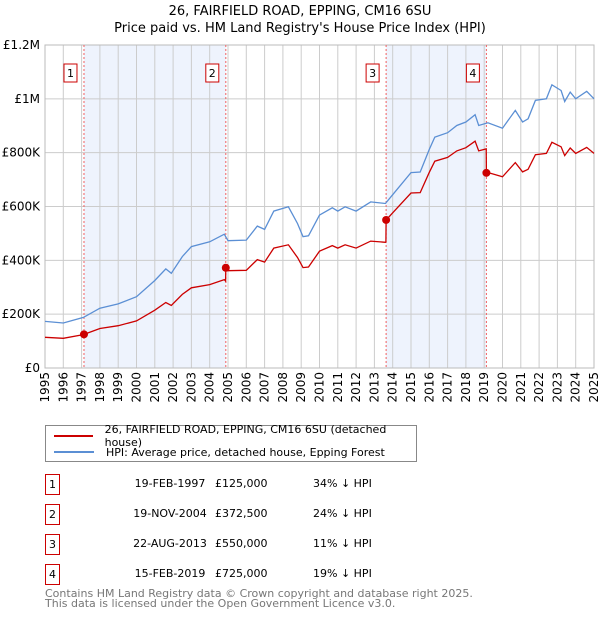 This screenshot has width=600, height=620. Describe the element at coordinates (137, 387) in the screenshot. I see `x-tick-label: 2000` at that location.